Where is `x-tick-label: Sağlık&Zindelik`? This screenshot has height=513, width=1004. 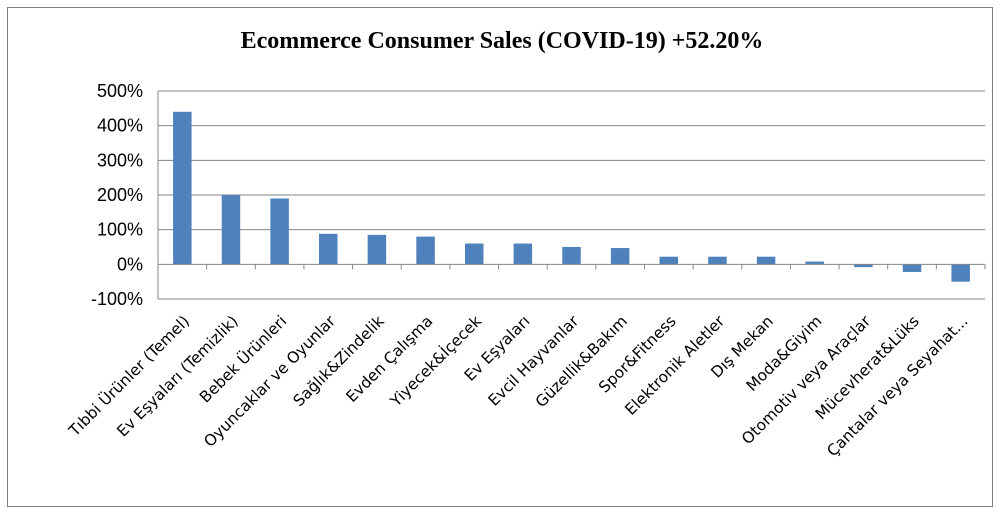
x-tick-label: Sağlık&Zindelik is located at coordinates (339, 361).